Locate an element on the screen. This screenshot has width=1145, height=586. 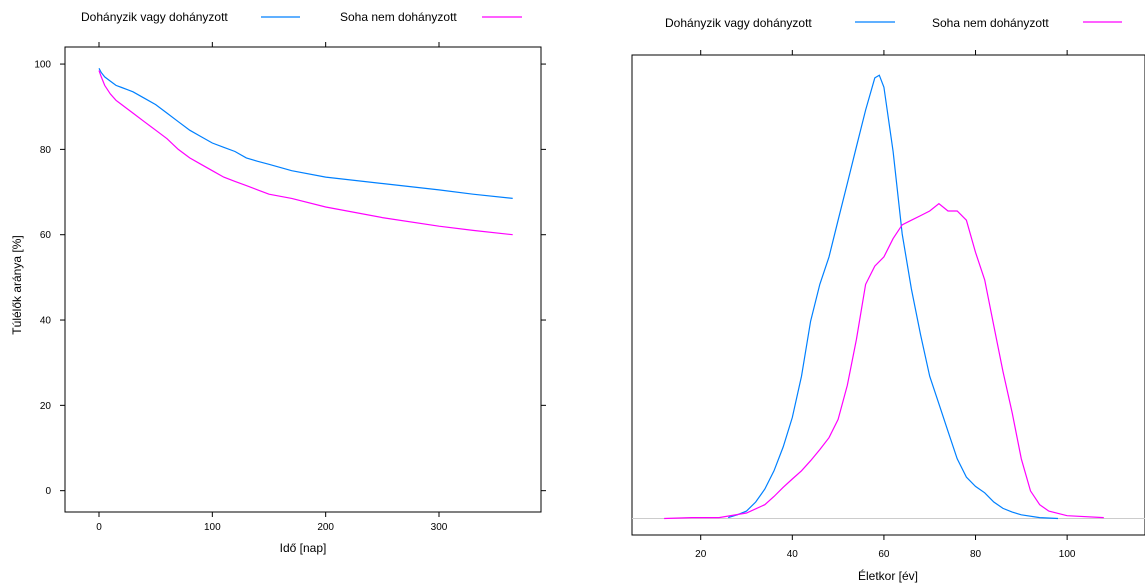
legend-label-smoker: Dohányzik vagy dohányzott is located at coordinates (154, 17).